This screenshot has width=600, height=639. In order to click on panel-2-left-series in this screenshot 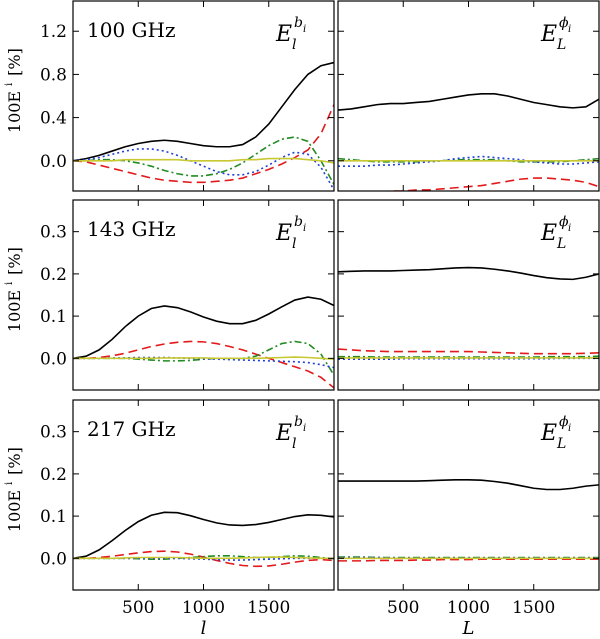, I will do `click(203, 342)`.